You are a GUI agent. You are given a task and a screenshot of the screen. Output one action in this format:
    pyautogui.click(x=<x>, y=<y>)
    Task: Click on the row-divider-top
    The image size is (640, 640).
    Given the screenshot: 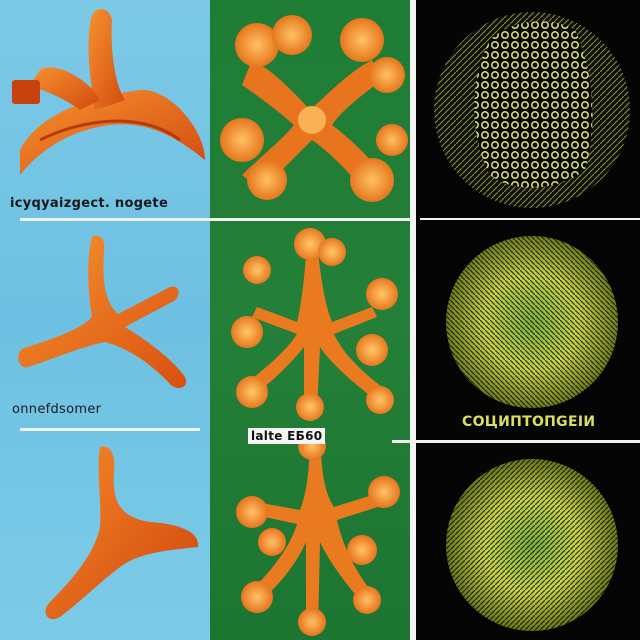 What is the action you would take?
    pyautogui.click(x=215, y=219)
    